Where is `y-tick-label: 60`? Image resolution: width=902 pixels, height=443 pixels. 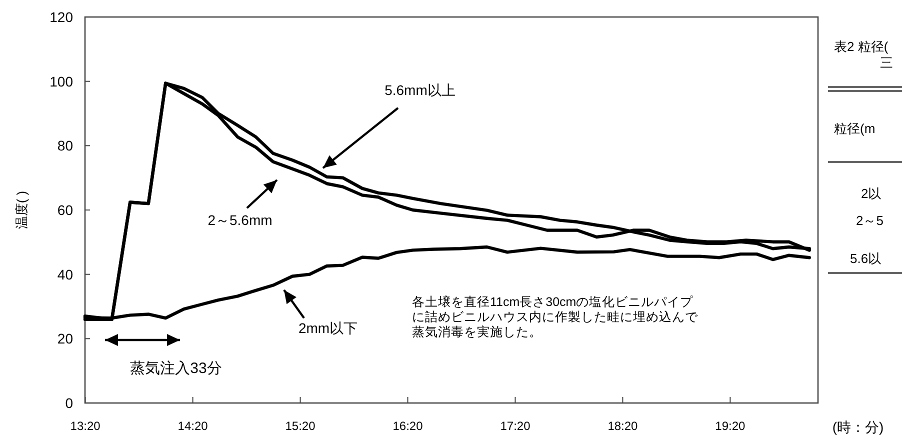
y-tick-label: 60 is located at coordinates (65, 210).